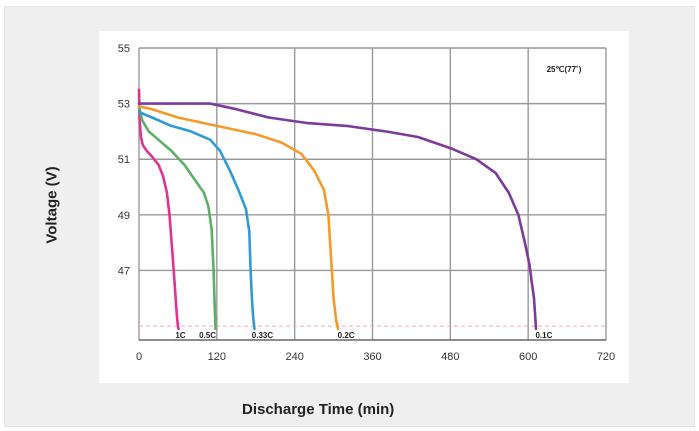 The height and width of the screenshot is (431, 699). I want to click on x-tick-label: 240, so click(294, 357).